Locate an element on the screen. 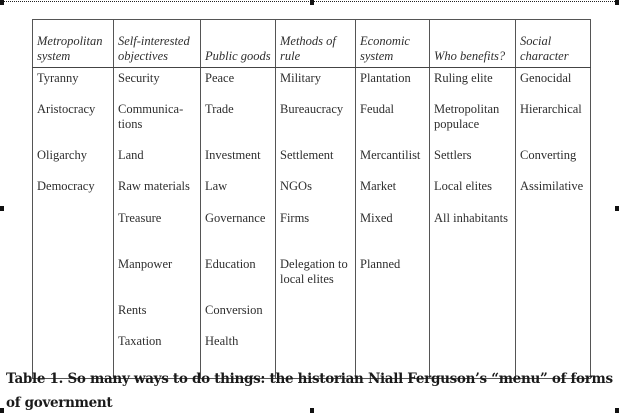 The image size is (619, 415). table-cell: Communica-tions is located at coordinates (157, 121).